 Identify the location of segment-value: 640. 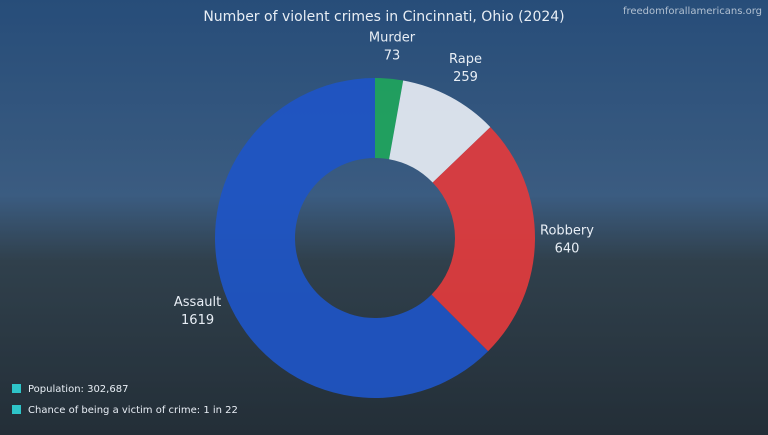
(567, 248).